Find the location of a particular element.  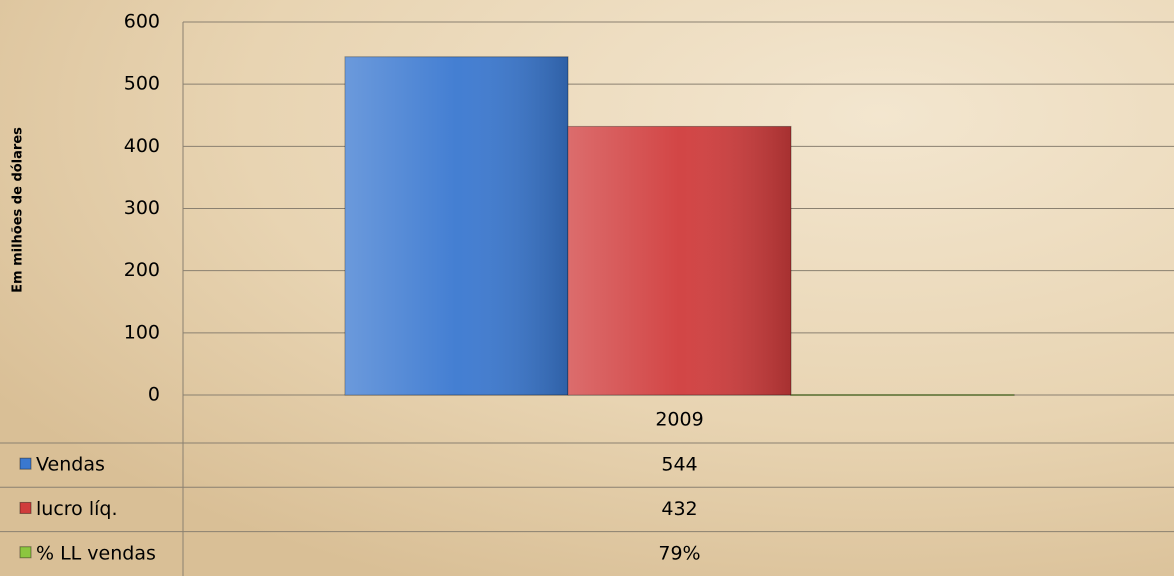

legend-label: lucro líq. is located at coordinates (76, 509).